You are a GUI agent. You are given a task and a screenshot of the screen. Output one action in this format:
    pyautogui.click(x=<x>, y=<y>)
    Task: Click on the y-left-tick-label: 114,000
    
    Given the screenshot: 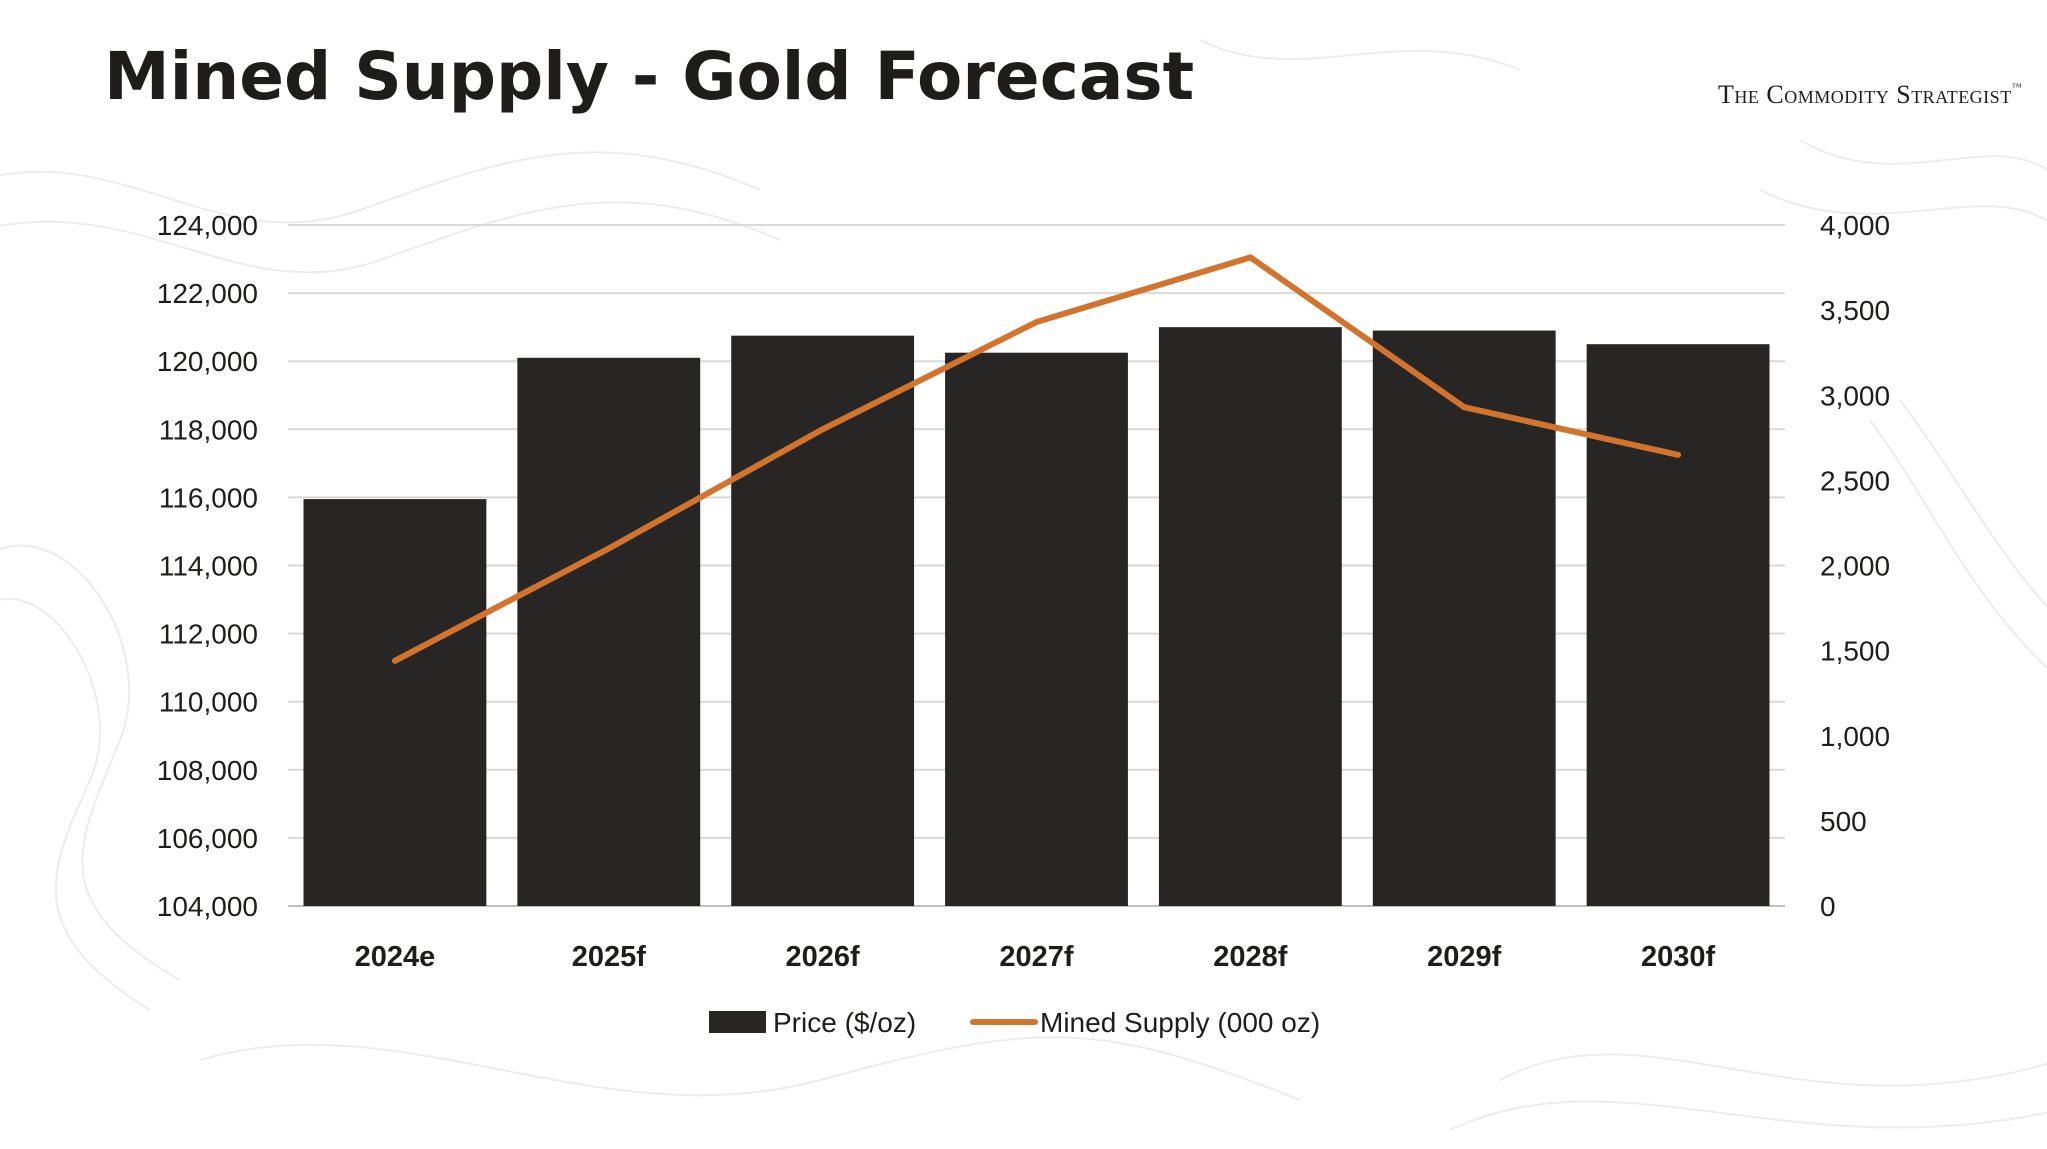 What is the action you would take?
    pyautogui.click(x=208, y=566)
    